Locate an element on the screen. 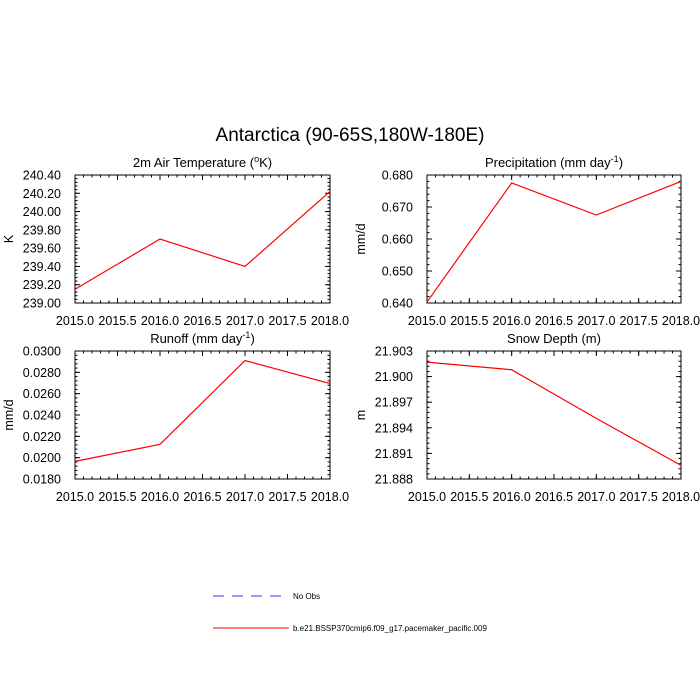 Image resolution: width=700 pixels, height=700 pixels. panel-title-sup: o is located at coordinates (256, 159).